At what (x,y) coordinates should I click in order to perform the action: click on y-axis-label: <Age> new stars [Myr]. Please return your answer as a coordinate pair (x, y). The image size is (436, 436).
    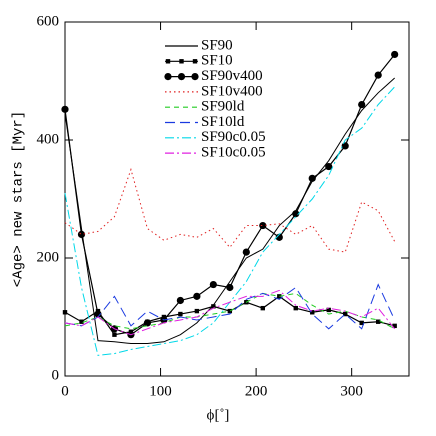
    Looking at the image, I should click on (19, 199).